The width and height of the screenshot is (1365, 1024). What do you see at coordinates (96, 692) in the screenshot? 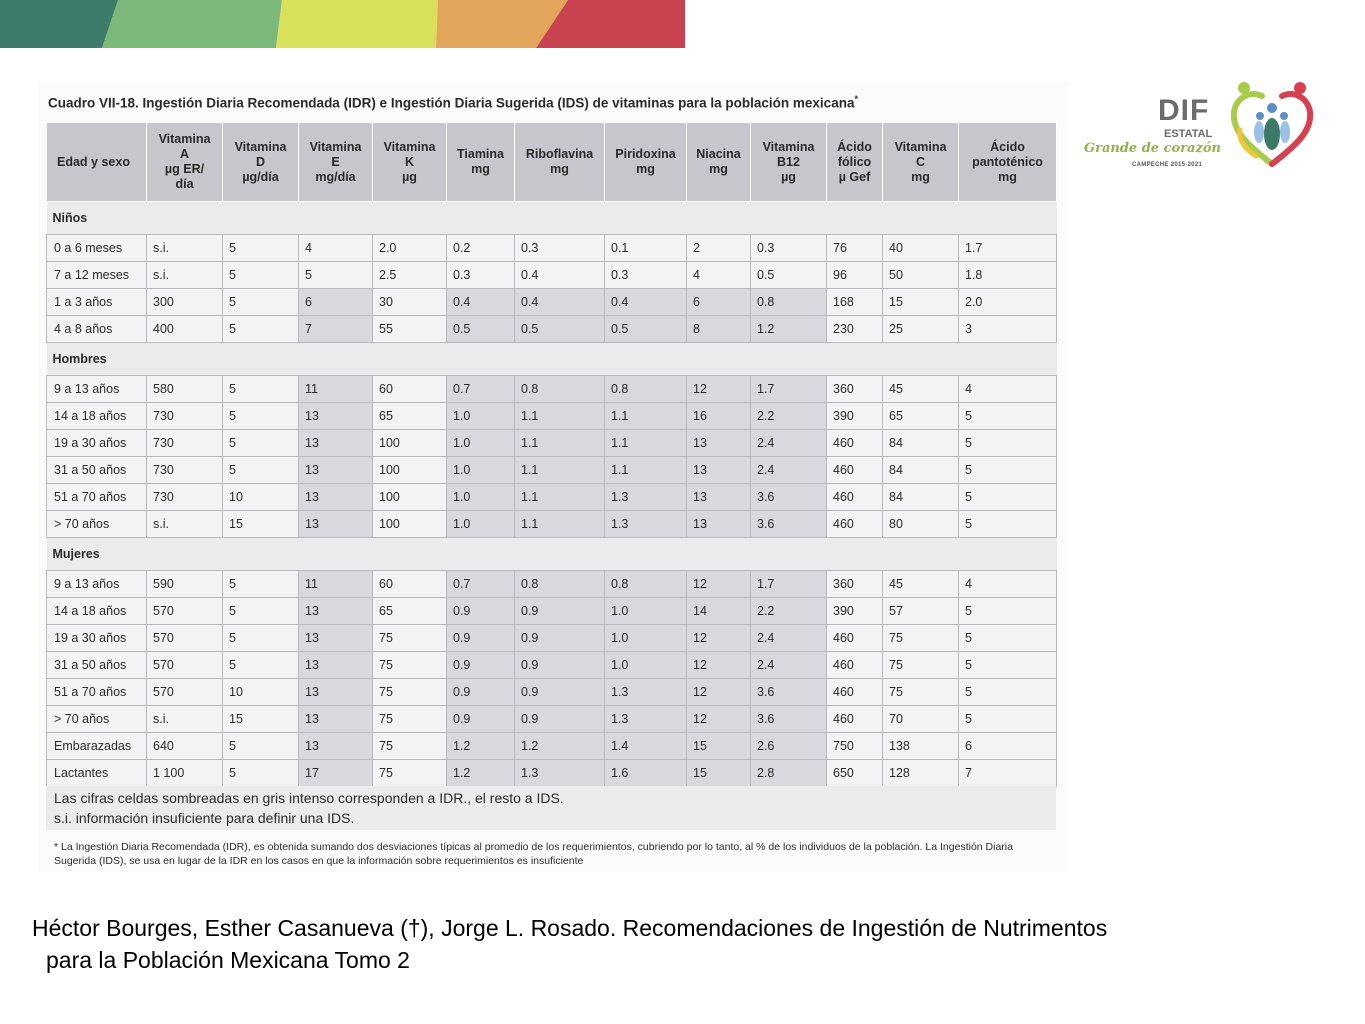
I see `row-label: 51 a 70 años` at bounding box center [96, 692].